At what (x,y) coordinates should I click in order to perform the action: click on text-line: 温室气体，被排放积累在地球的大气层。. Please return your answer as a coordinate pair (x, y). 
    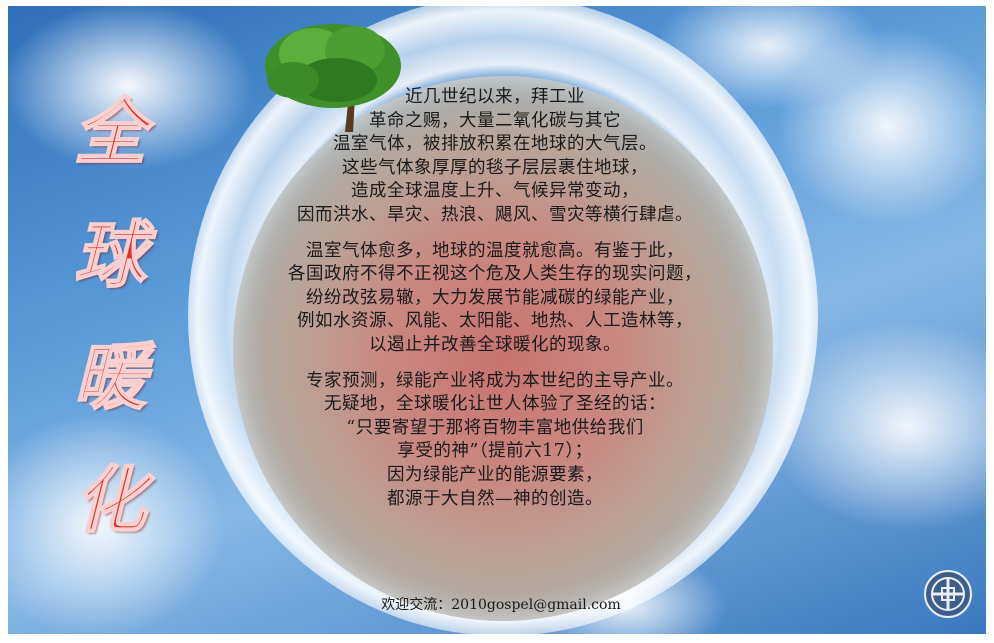
    Looking at the image, I should click on (495, 144).